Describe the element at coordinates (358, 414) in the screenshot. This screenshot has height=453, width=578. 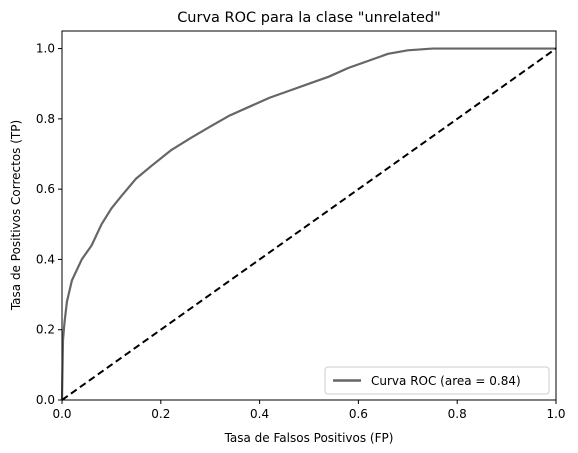
I see `x-tick-label: 0.6` at that location.